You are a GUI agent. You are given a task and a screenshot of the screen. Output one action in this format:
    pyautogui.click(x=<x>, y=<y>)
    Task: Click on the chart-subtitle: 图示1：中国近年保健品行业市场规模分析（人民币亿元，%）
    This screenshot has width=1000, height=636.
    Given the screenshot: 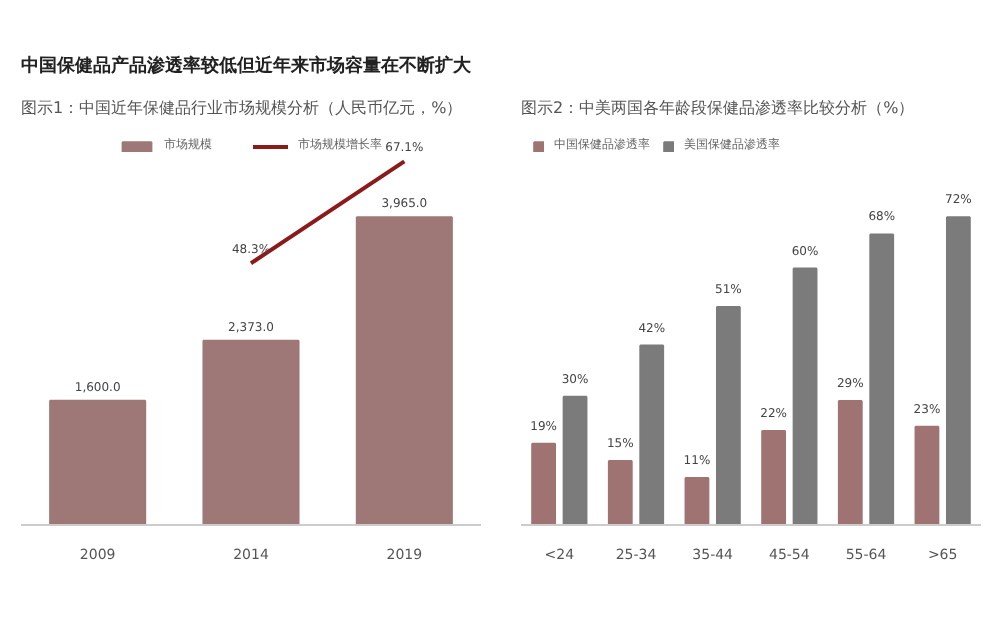 What is the action you would take?
    pyautogui.click(x=242, y=108)
    